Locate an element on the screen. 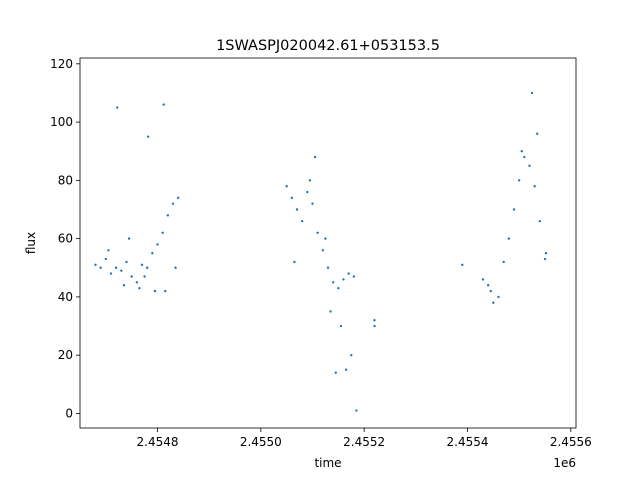  x-axis-label: time is located at coordinates (327, 463).